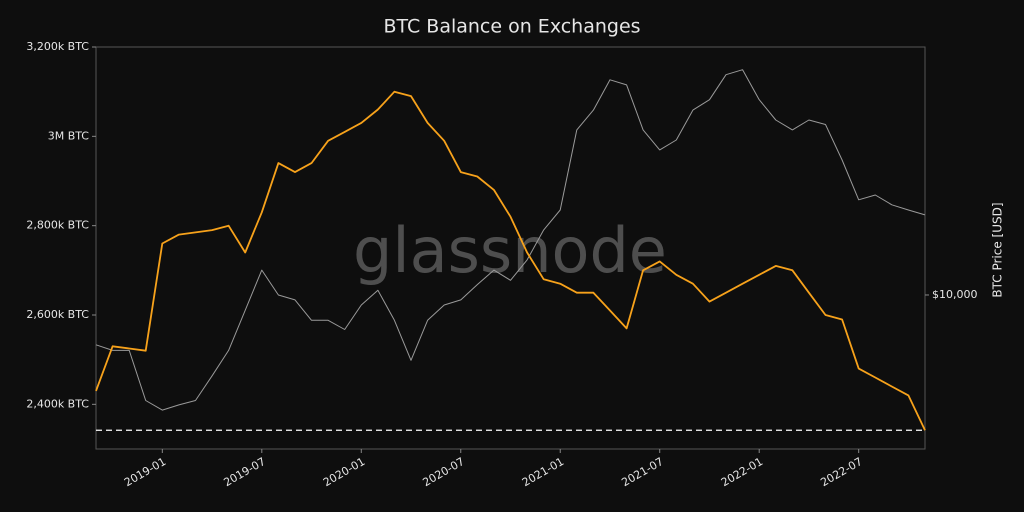 This screenshot has height=512, width=1024. Describe the element at coordinates (998, 249) in the screenshot. I see `y2-axis-label: BTC Price [USD]` at that location.